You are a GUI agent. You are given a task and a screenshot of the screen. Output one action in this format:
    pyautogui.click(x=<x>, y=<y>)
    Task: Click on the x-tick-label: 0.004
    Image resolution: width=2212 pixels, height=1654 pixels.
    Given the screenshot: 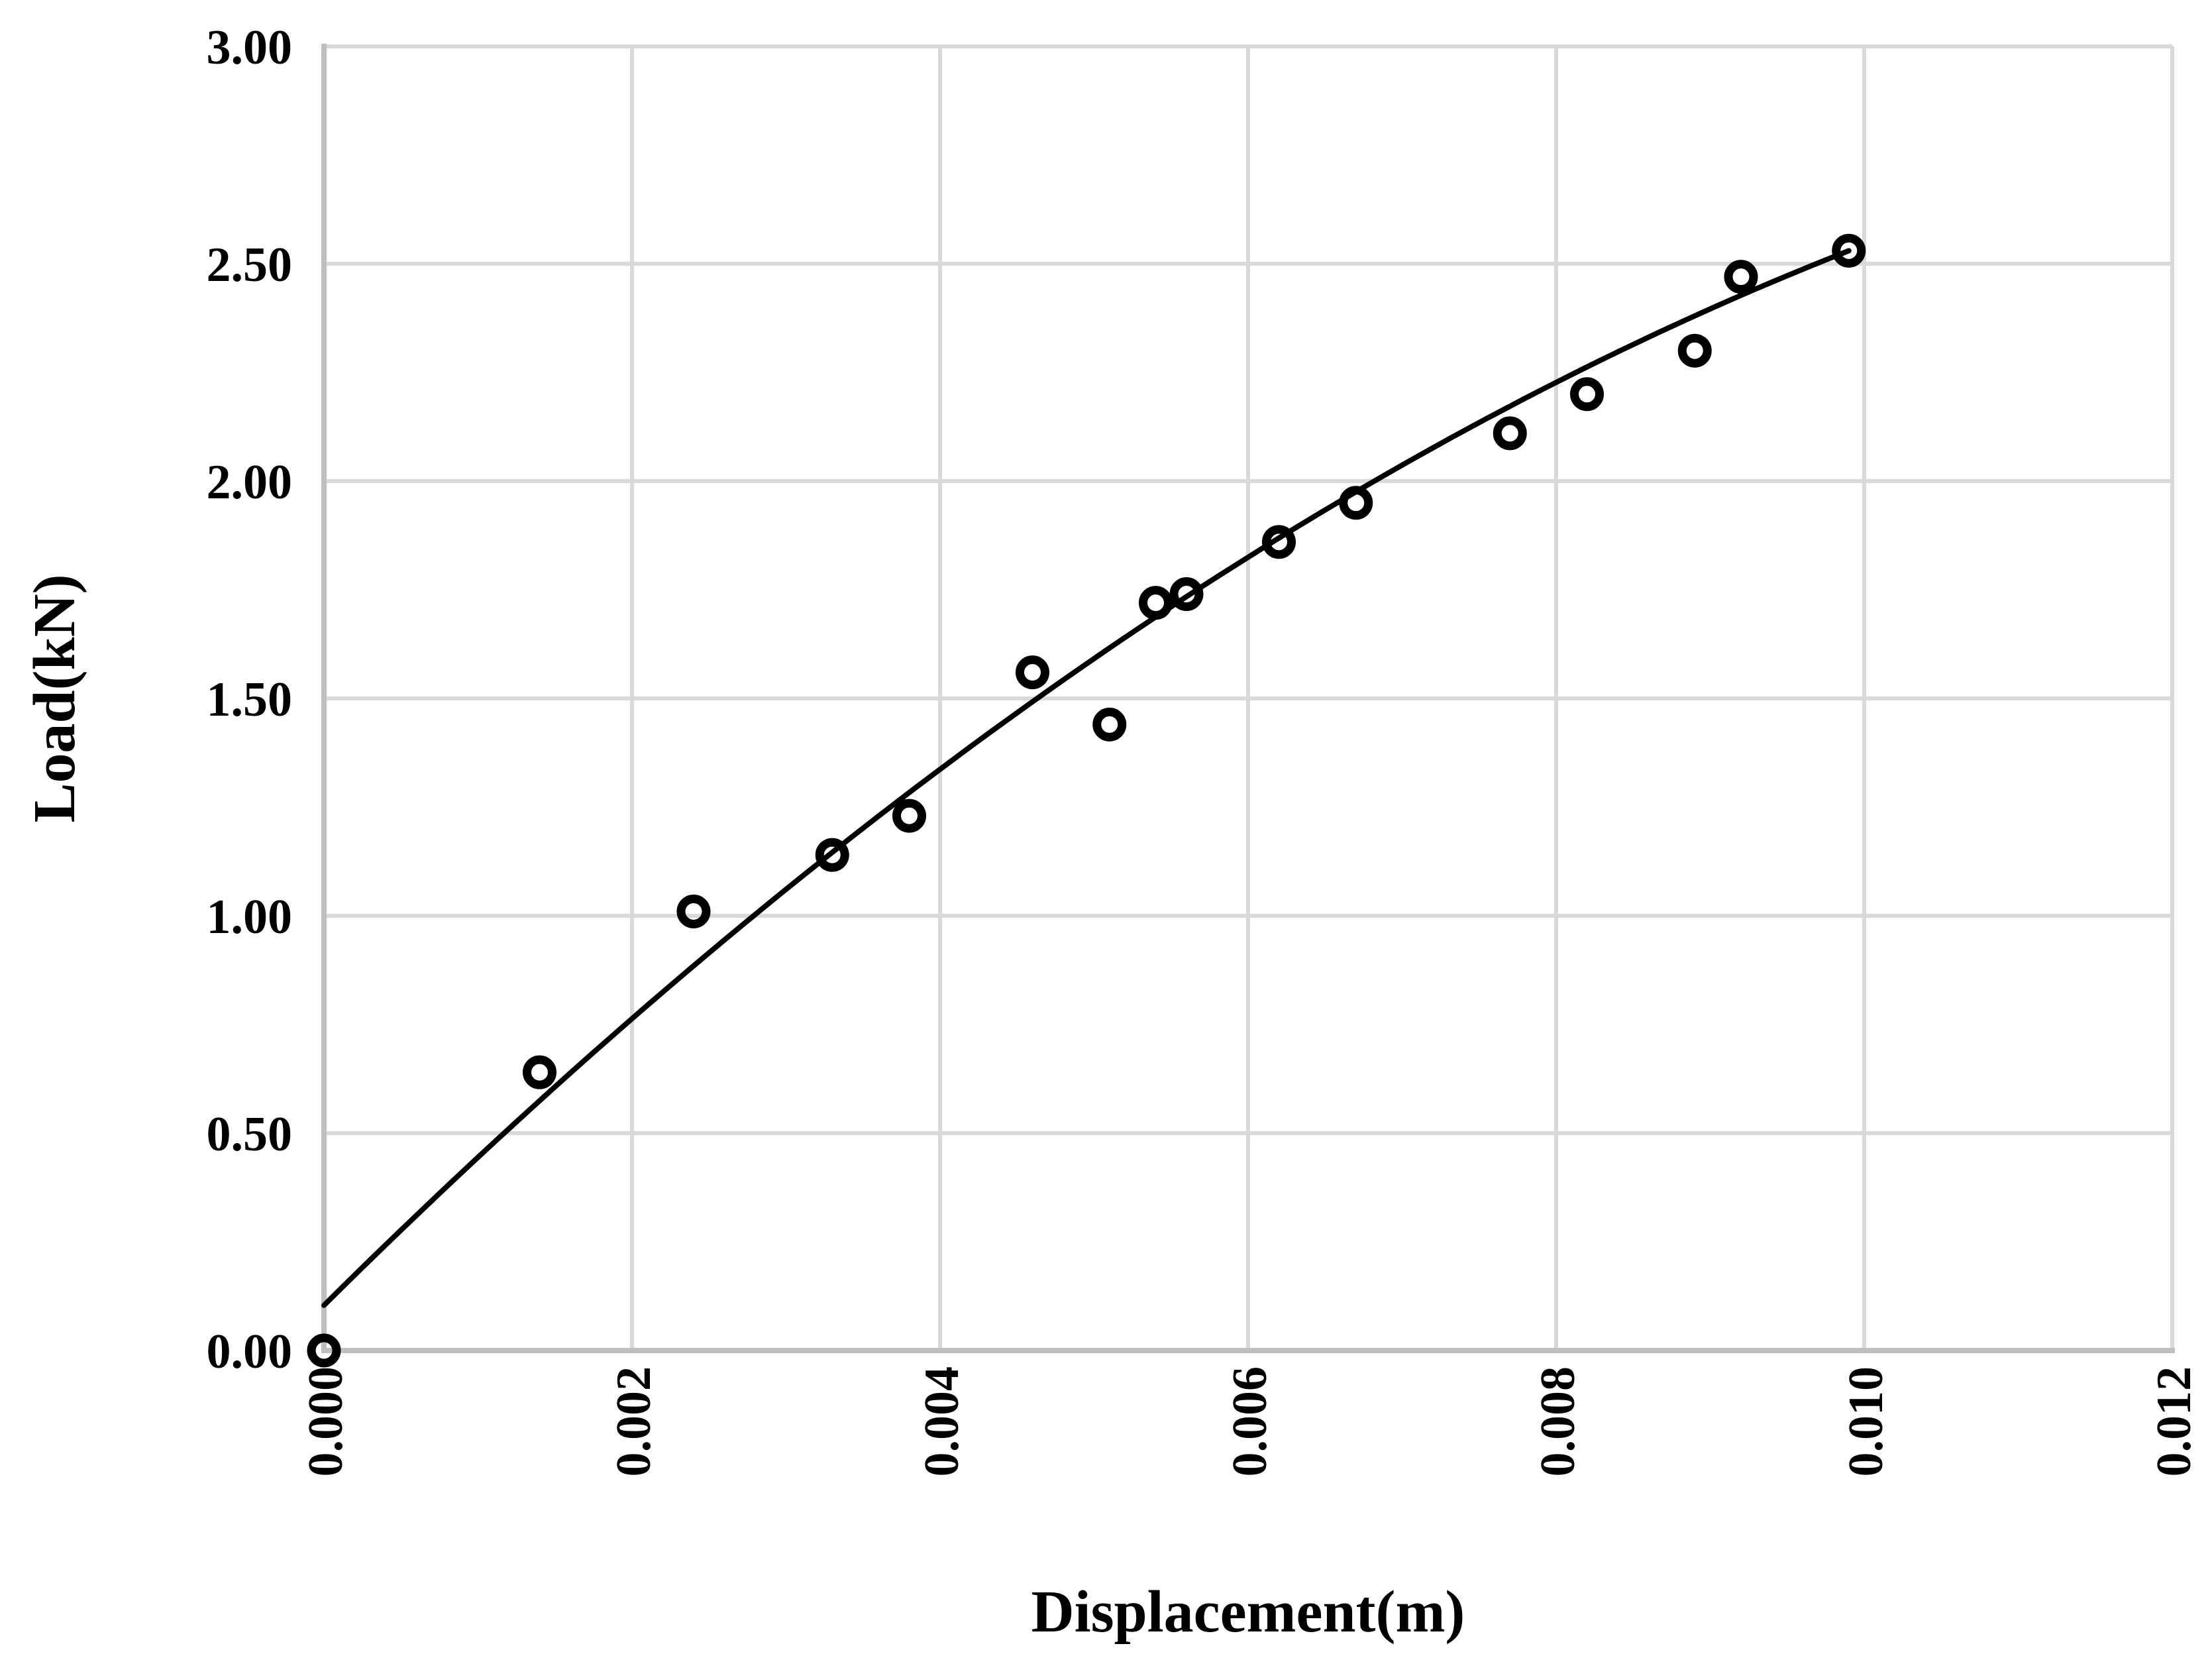 What is the action you would take?
    pyautogui.click(x=942, y=1421)
    